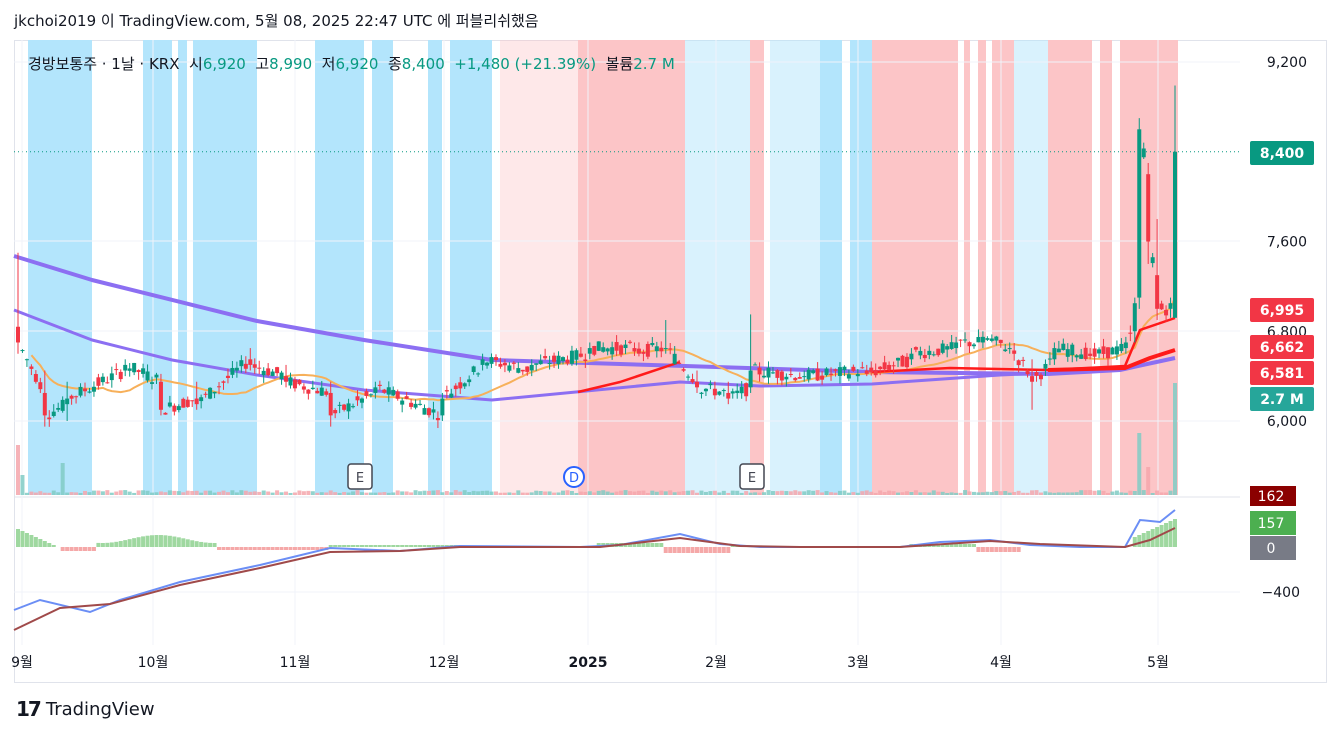 The image size is (1341, 735). Describe the element at coordinates (1282, 400) in the screenshot. I see `price-badge-label: 2.7 M` at that location.